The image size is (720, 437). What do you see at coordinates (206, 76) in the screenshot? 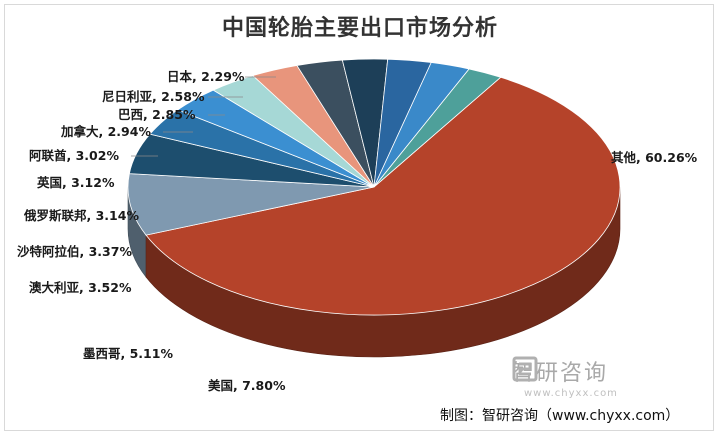
I see `slice-12-label: 日本, 2.29%` at bounding box center [206, 76].